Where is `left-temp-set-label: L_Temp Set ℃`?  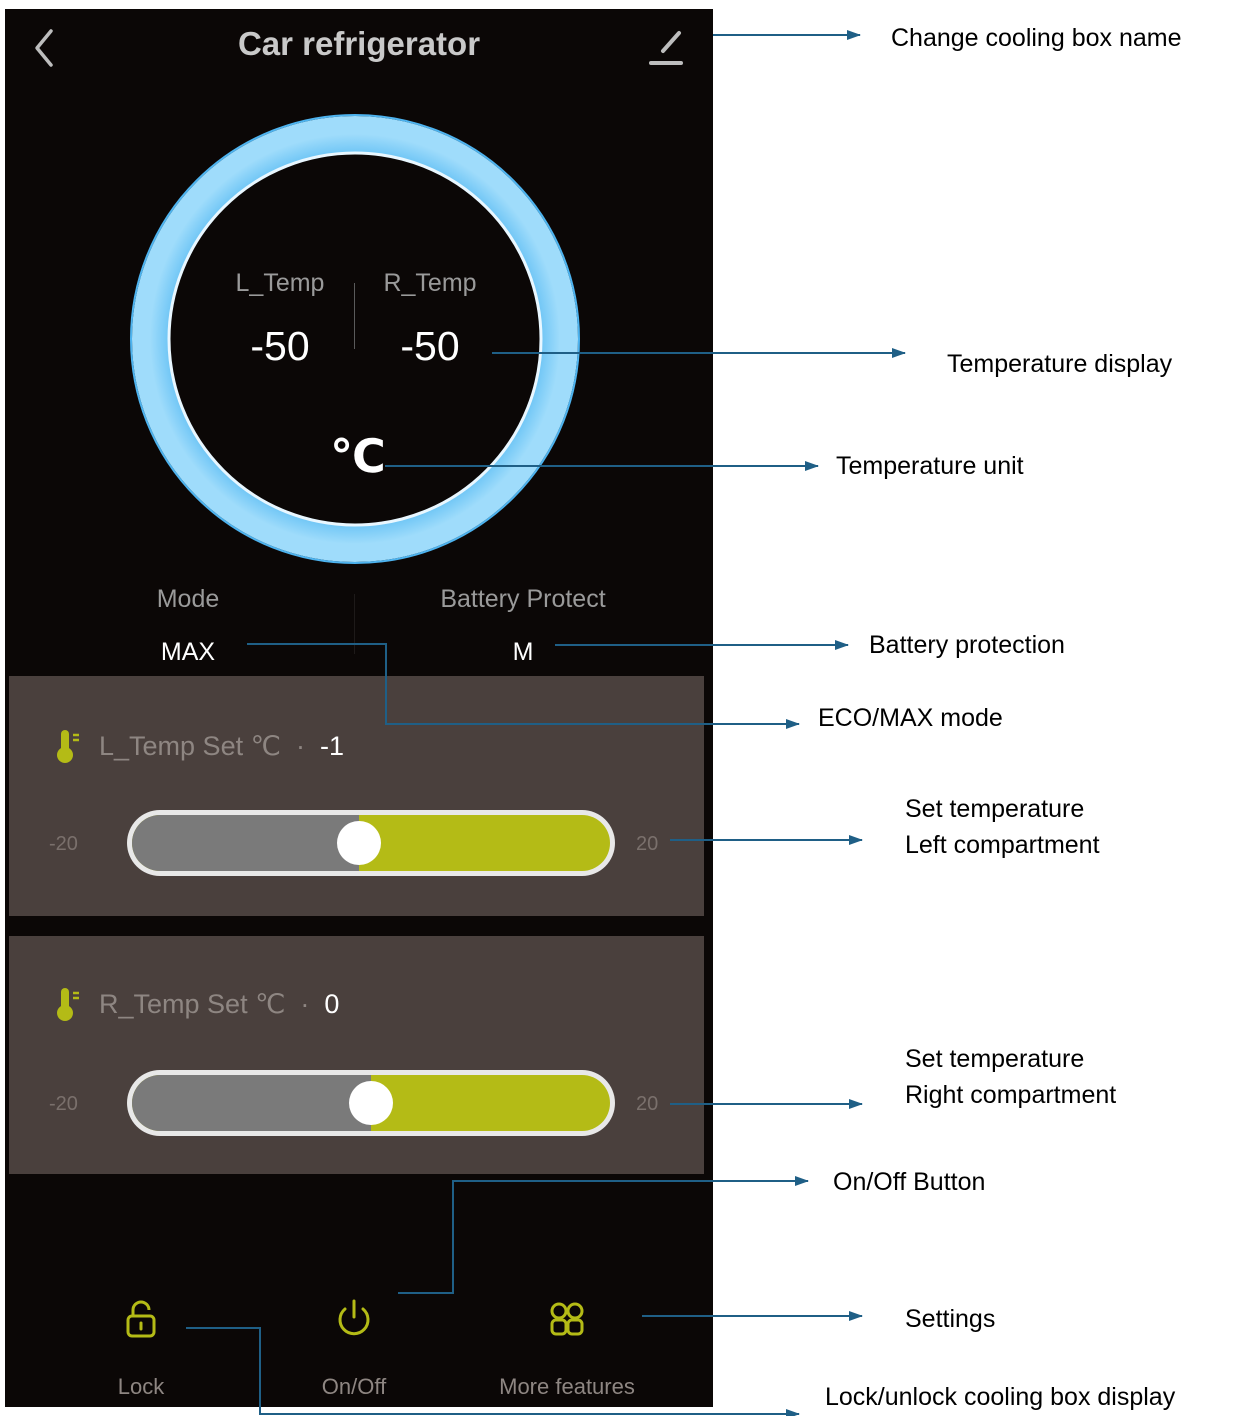
left-temp-set-label: L_Temp Set ℃ is located at coordinates (190, 746).